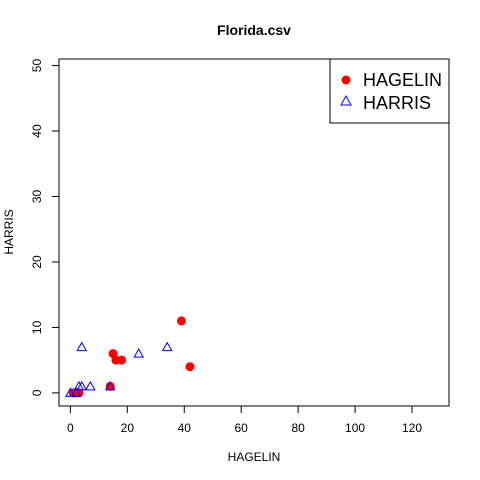 The image size is (480, 480). What do you see at coordinates (346, 100) in the screenshot?
I see `legend-marker-harris` at bounding box center [346, 100].